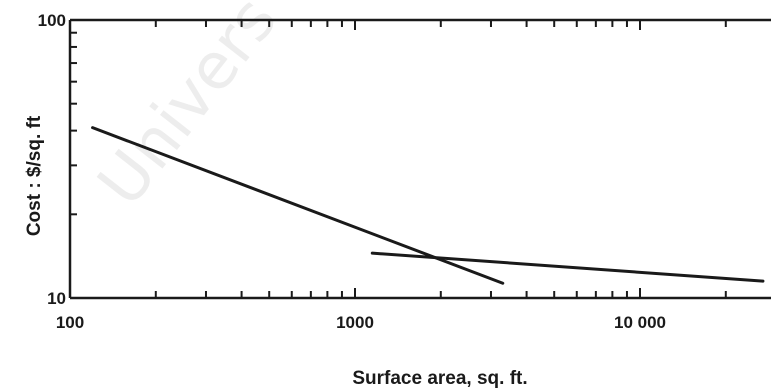 This screenshot has width=771, height=391. Describe the element at coordinates (355, 322) in the screenshot. I see `x-tick-label: 1000` at that location.